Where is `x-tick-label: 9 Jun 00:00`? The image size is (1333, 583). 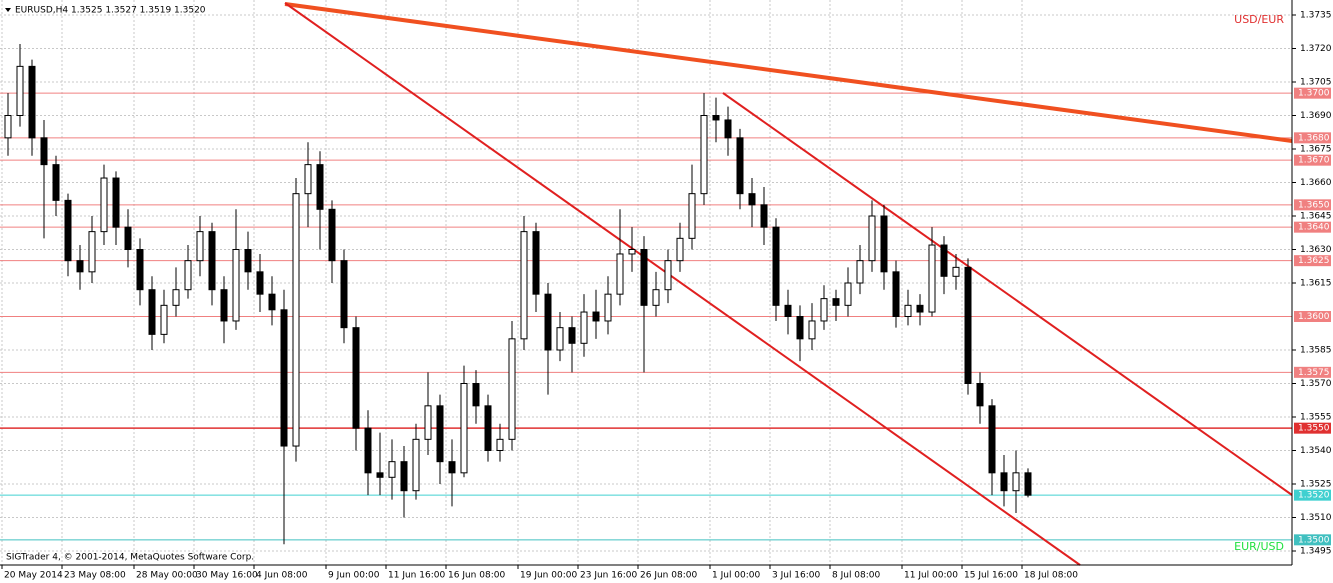 x-tick-label: 9 Jun 00:00 is located at coordinates (354, 576).